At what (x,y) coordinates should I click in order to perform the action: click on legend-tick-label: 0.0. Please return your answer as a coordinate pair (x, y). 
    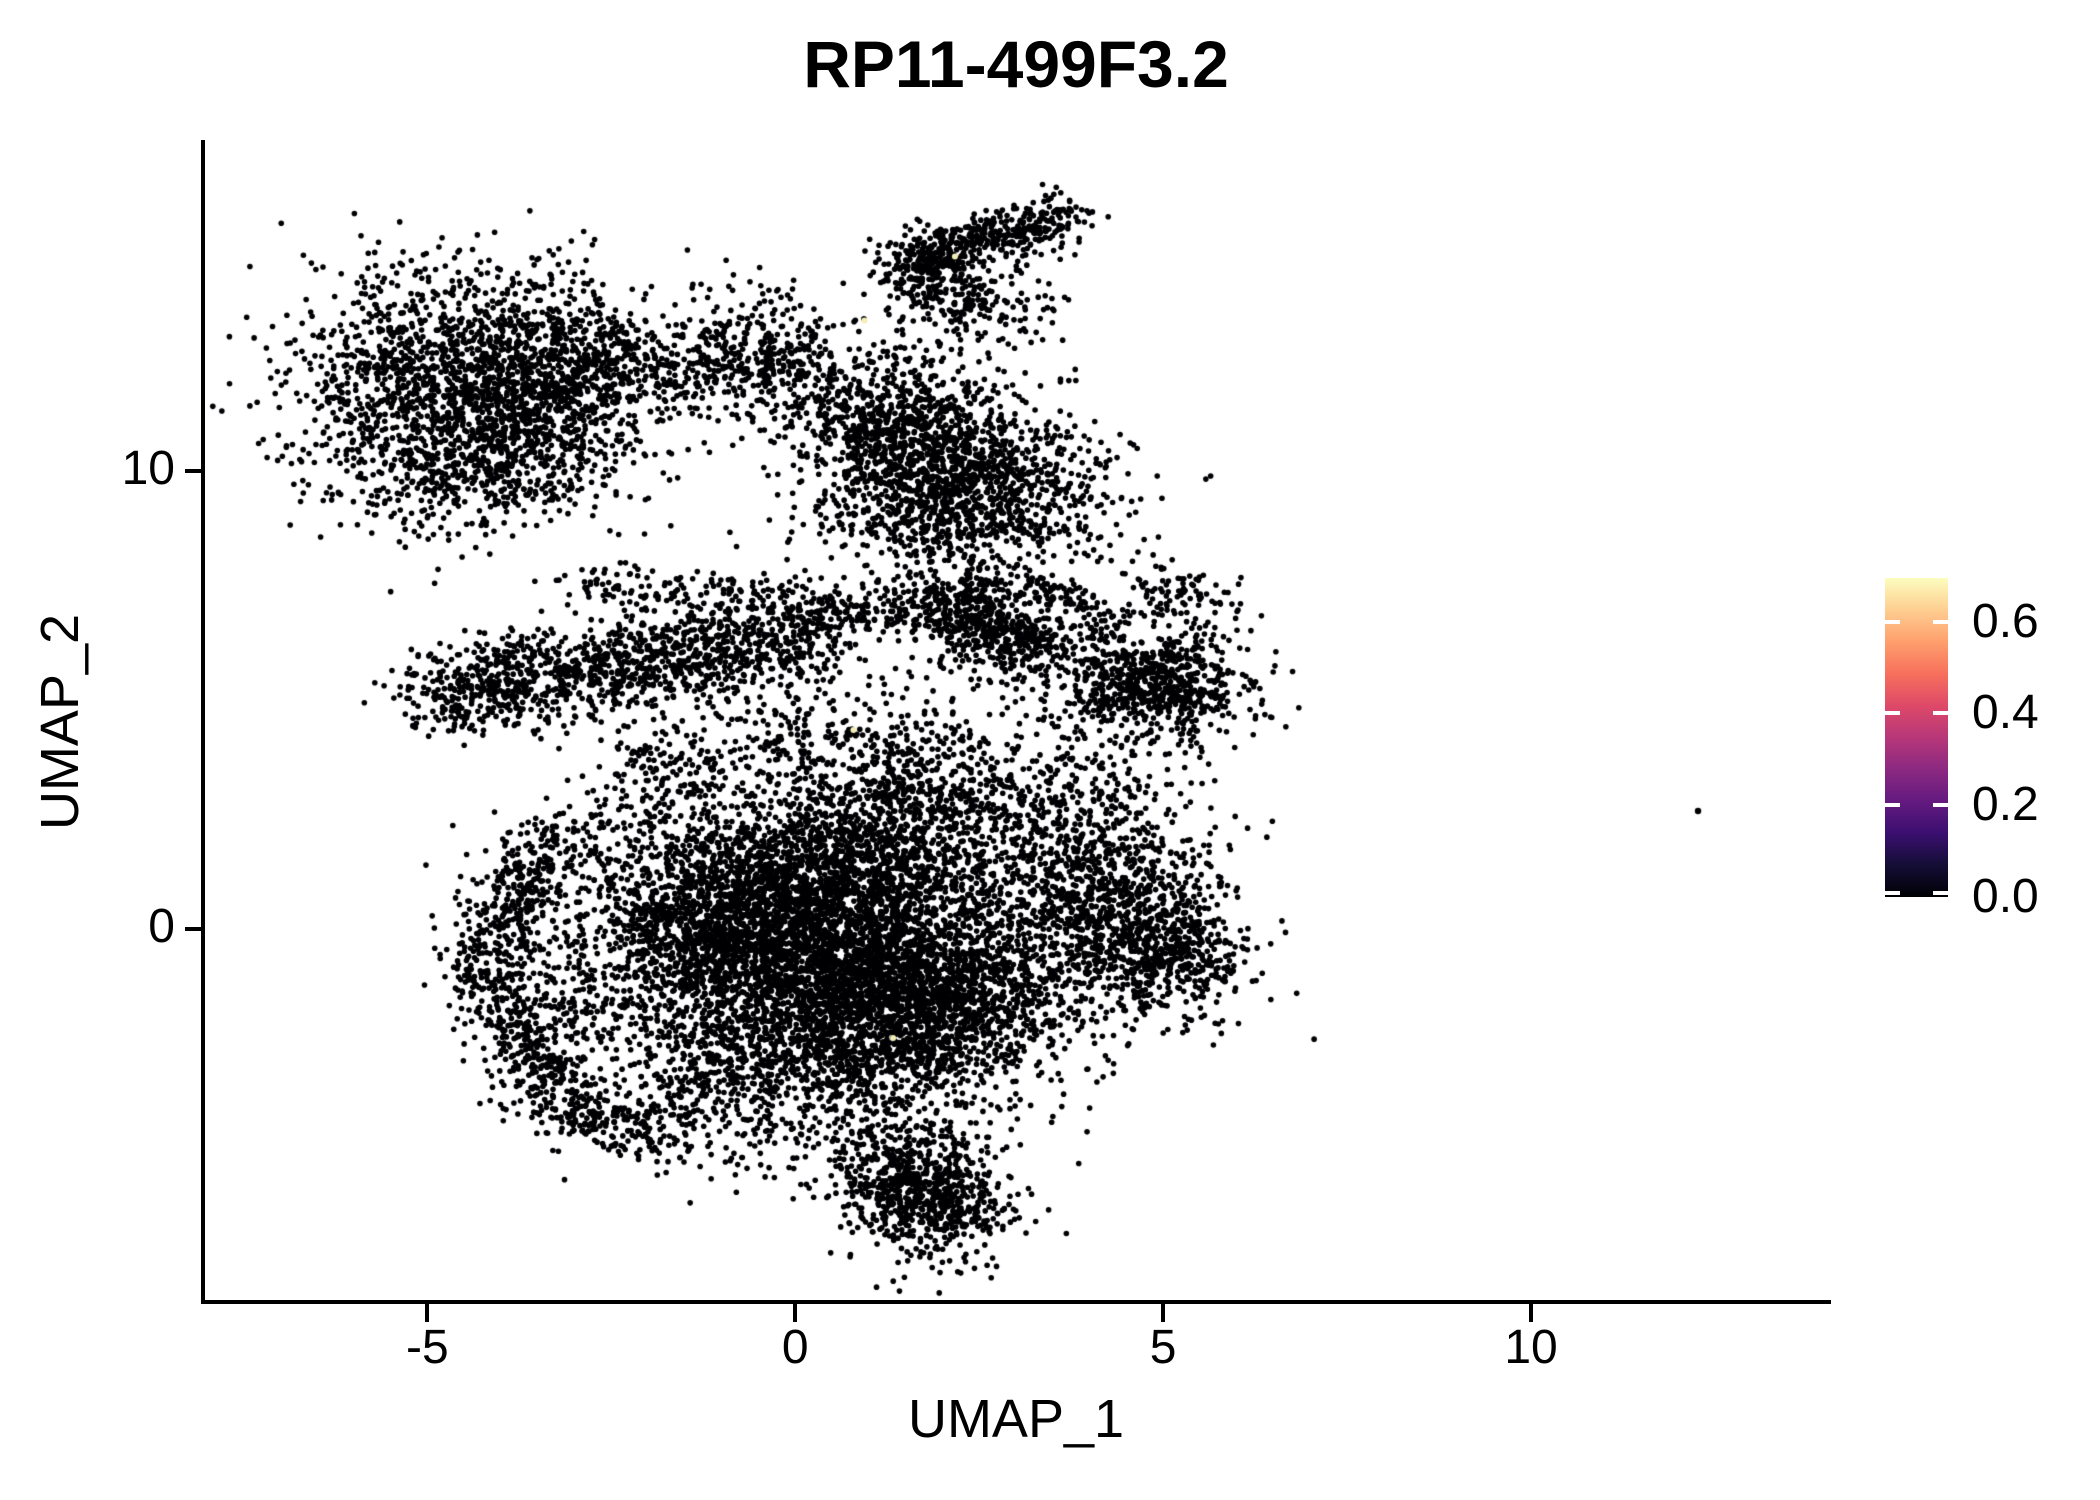
    Looking at the image, I should click on (2005, 896).